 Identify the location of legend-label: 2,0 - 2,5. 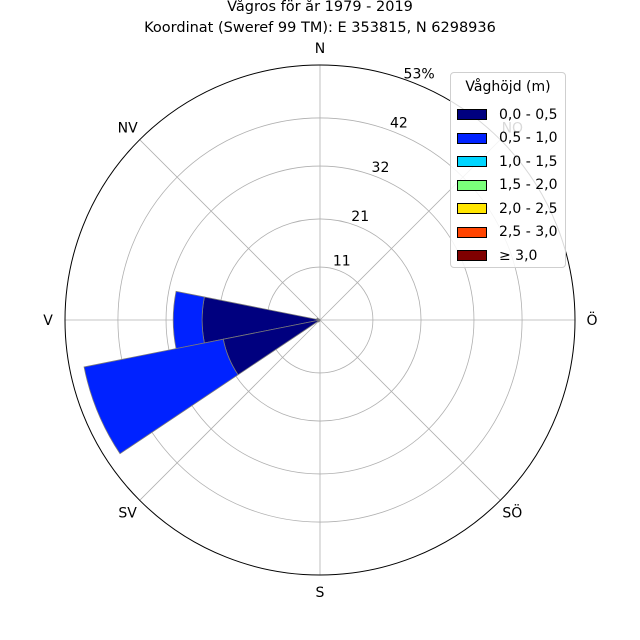
(528, 208).